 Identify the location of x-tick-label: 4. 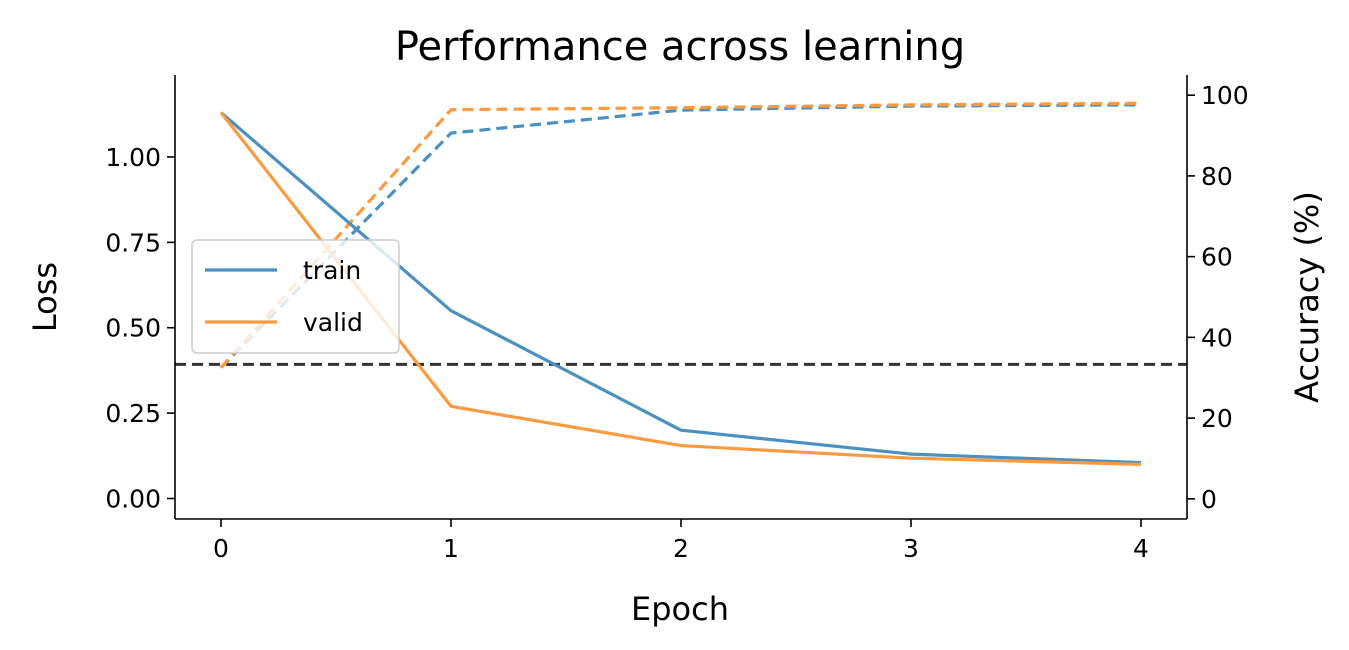
(1141, 548).